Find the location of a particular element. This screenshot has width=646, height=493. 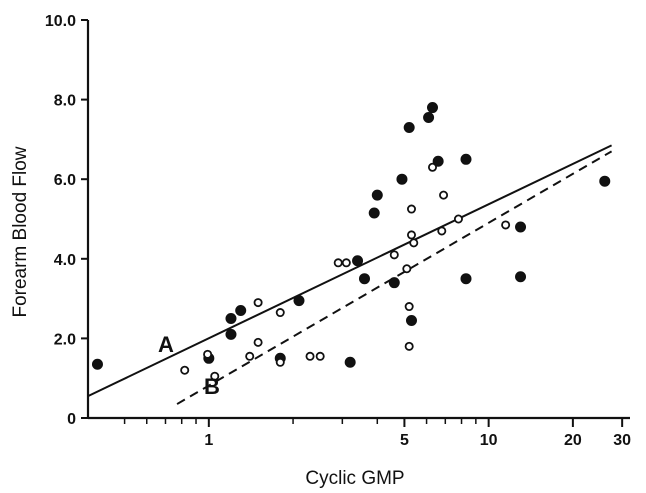

line-label-a: A is located at coordinates (166, 344).